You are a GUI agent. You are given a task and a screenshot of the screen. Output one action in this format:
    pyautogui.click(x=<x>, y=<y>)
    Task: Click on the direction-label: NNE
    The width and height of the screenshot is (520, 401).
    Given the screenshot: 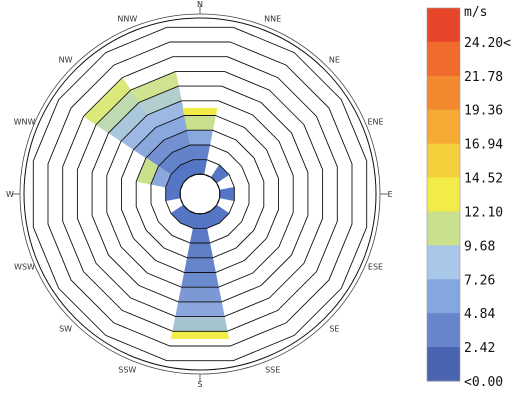 What is the action you would take?
    pyautogui.click(x=272, y=19)
    